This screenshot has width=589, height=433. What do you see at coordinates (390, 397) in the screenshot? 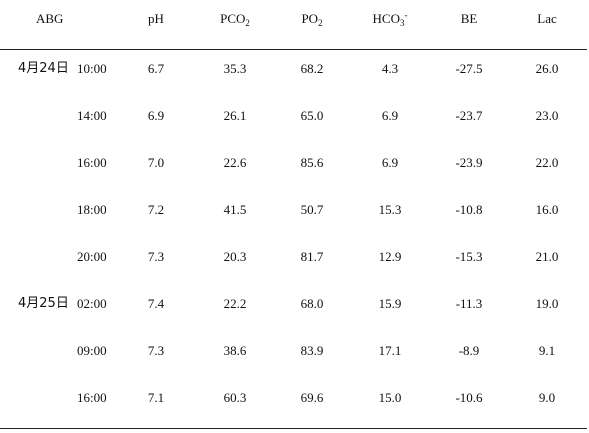
I see `row-hco3: 15.0` at bounding box center [390, 397].